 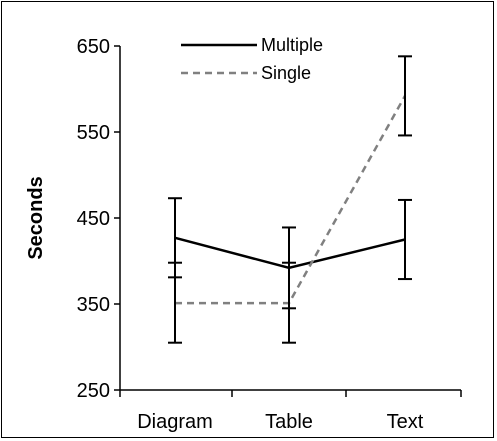 I want to click on legend-label-multiple: Multiple, so click(x=292, y=45).